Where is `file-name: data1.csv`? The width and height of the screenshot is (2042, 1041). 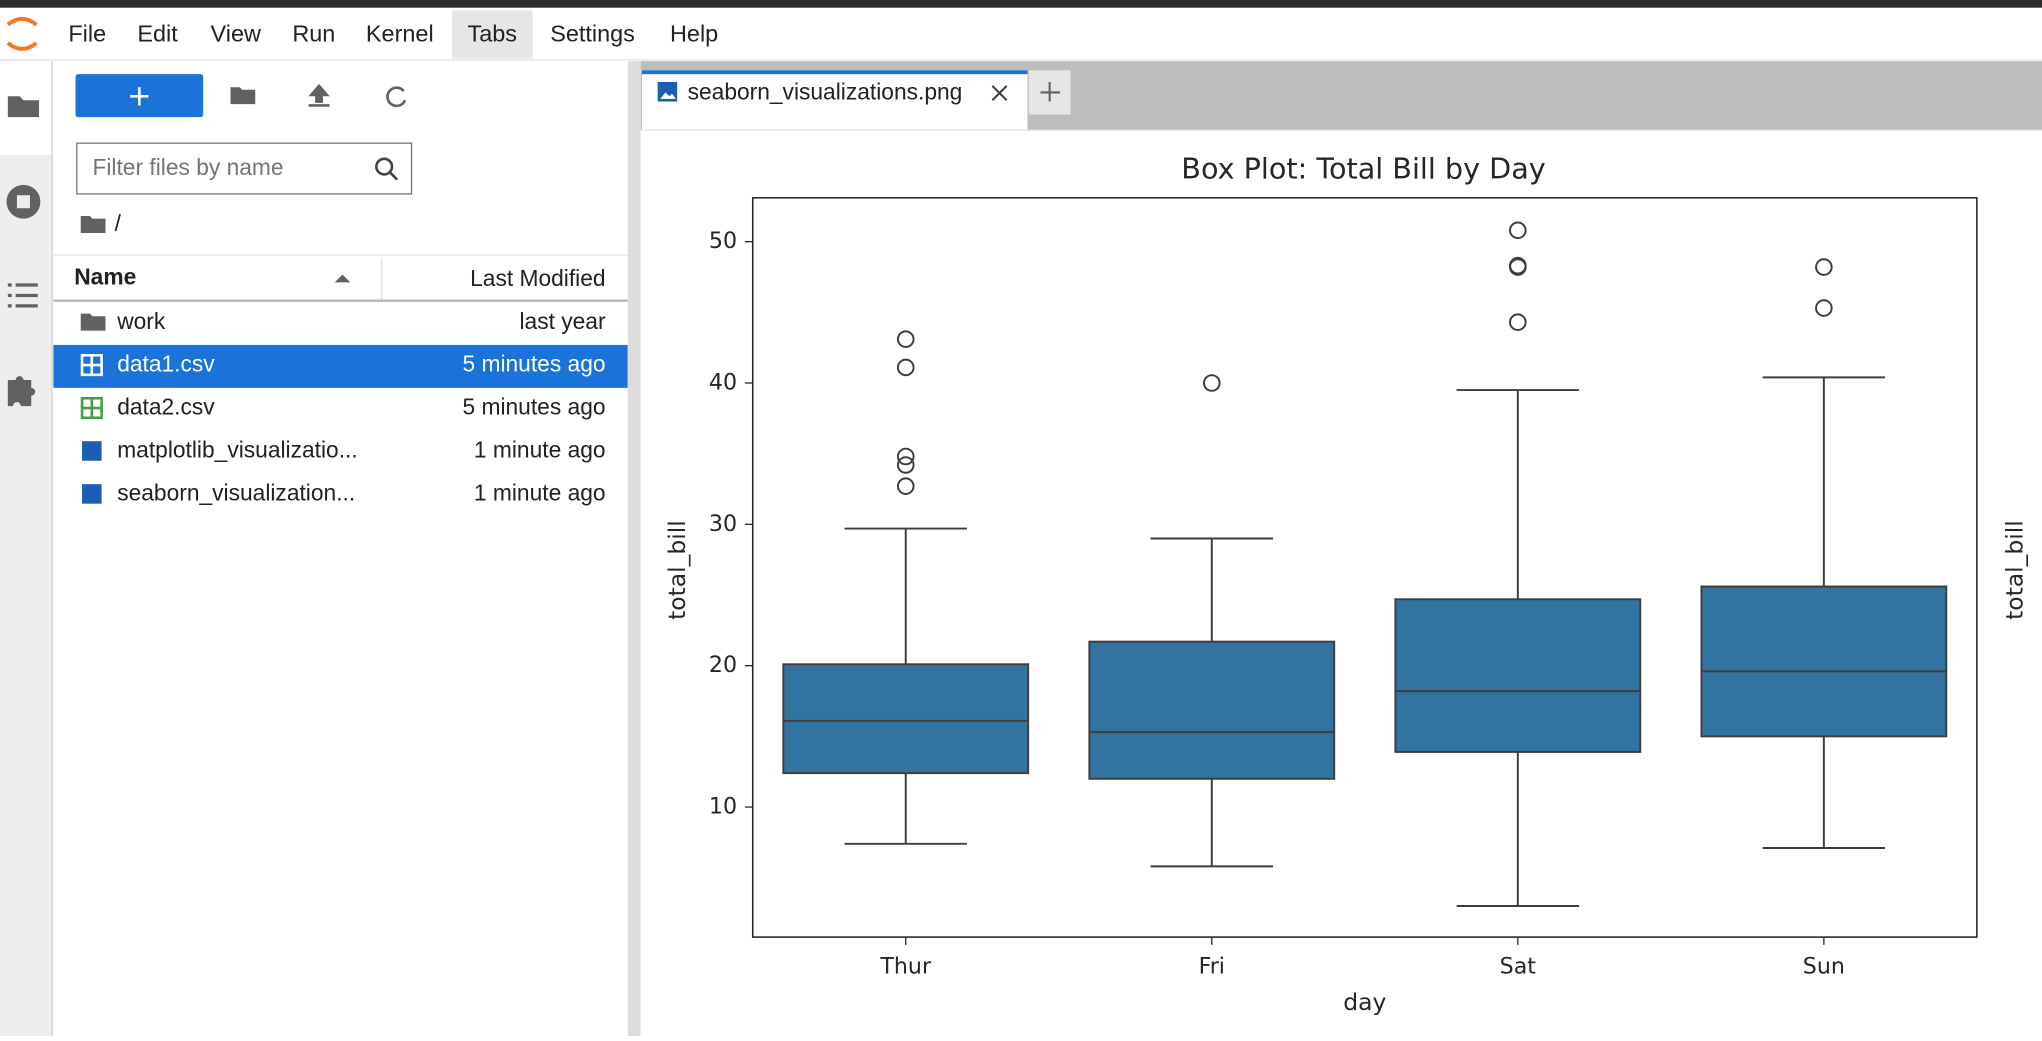
file-name: data1.csv is located at coordinates (166, 364).